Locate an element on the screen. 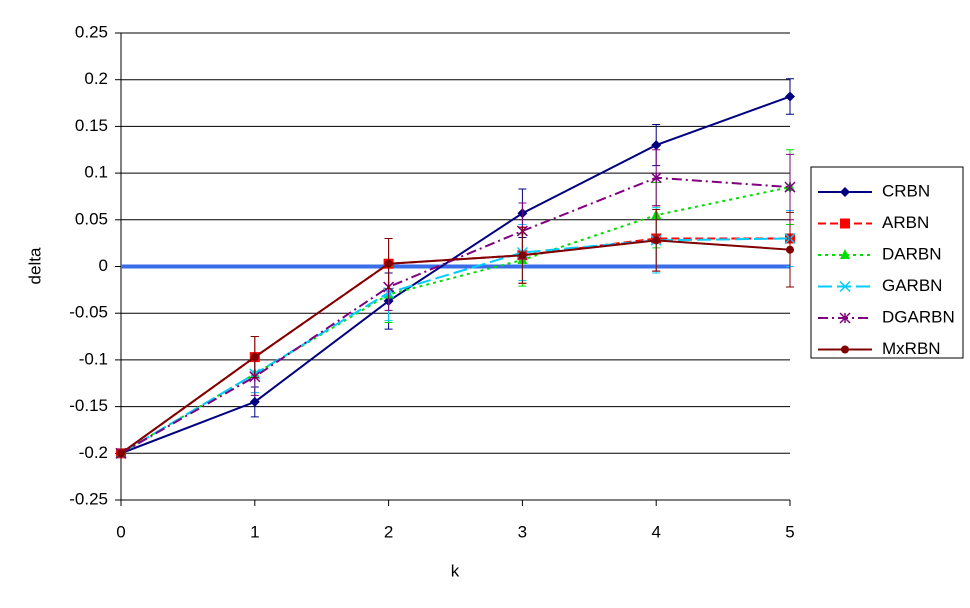  x-tick-label: 5 is located at coordinates (789, 531).